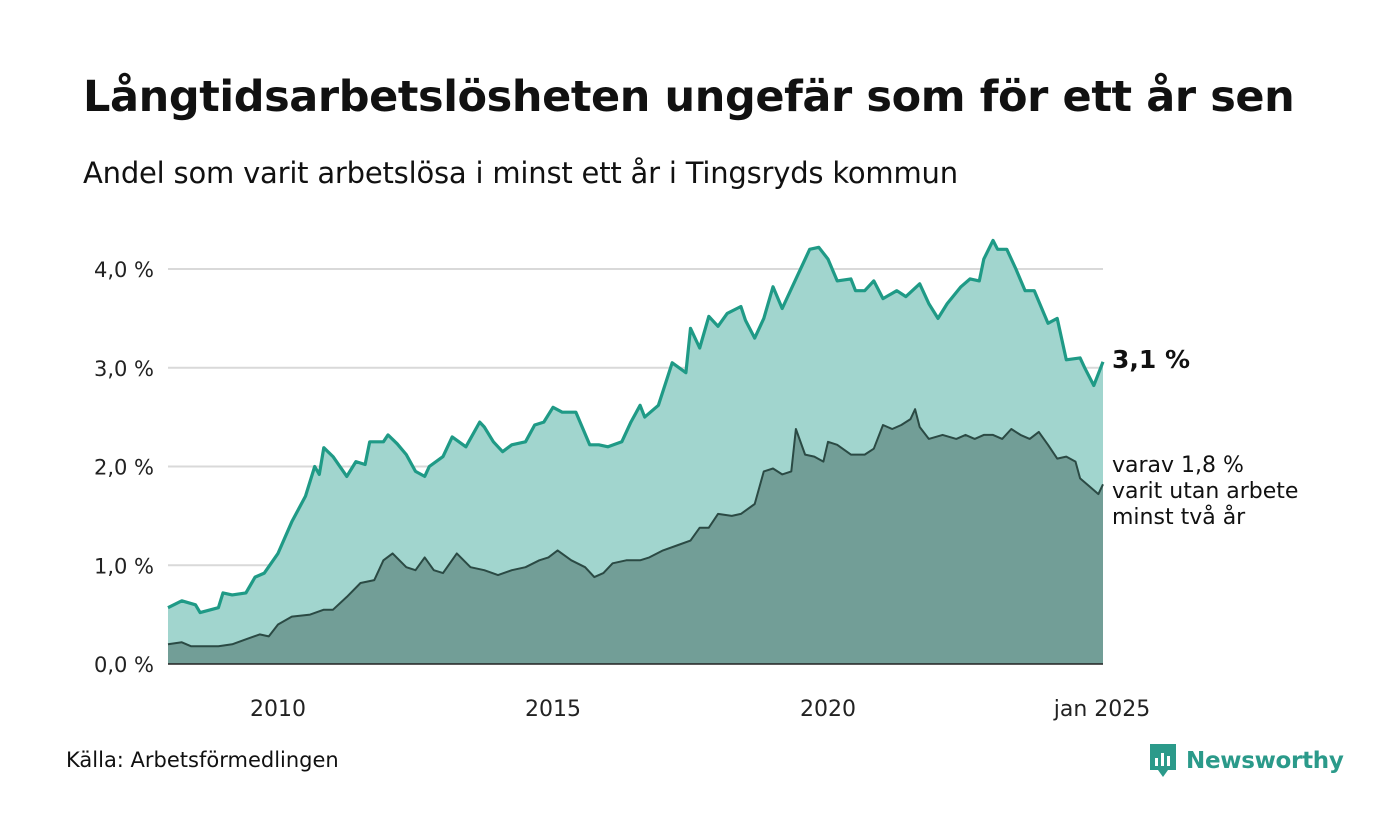 This screenshot has width=1400, height=840. Describe the element at coordinates (124, 270) in the screenshot. I see `y-tick-label: 4,0 %` at that location.